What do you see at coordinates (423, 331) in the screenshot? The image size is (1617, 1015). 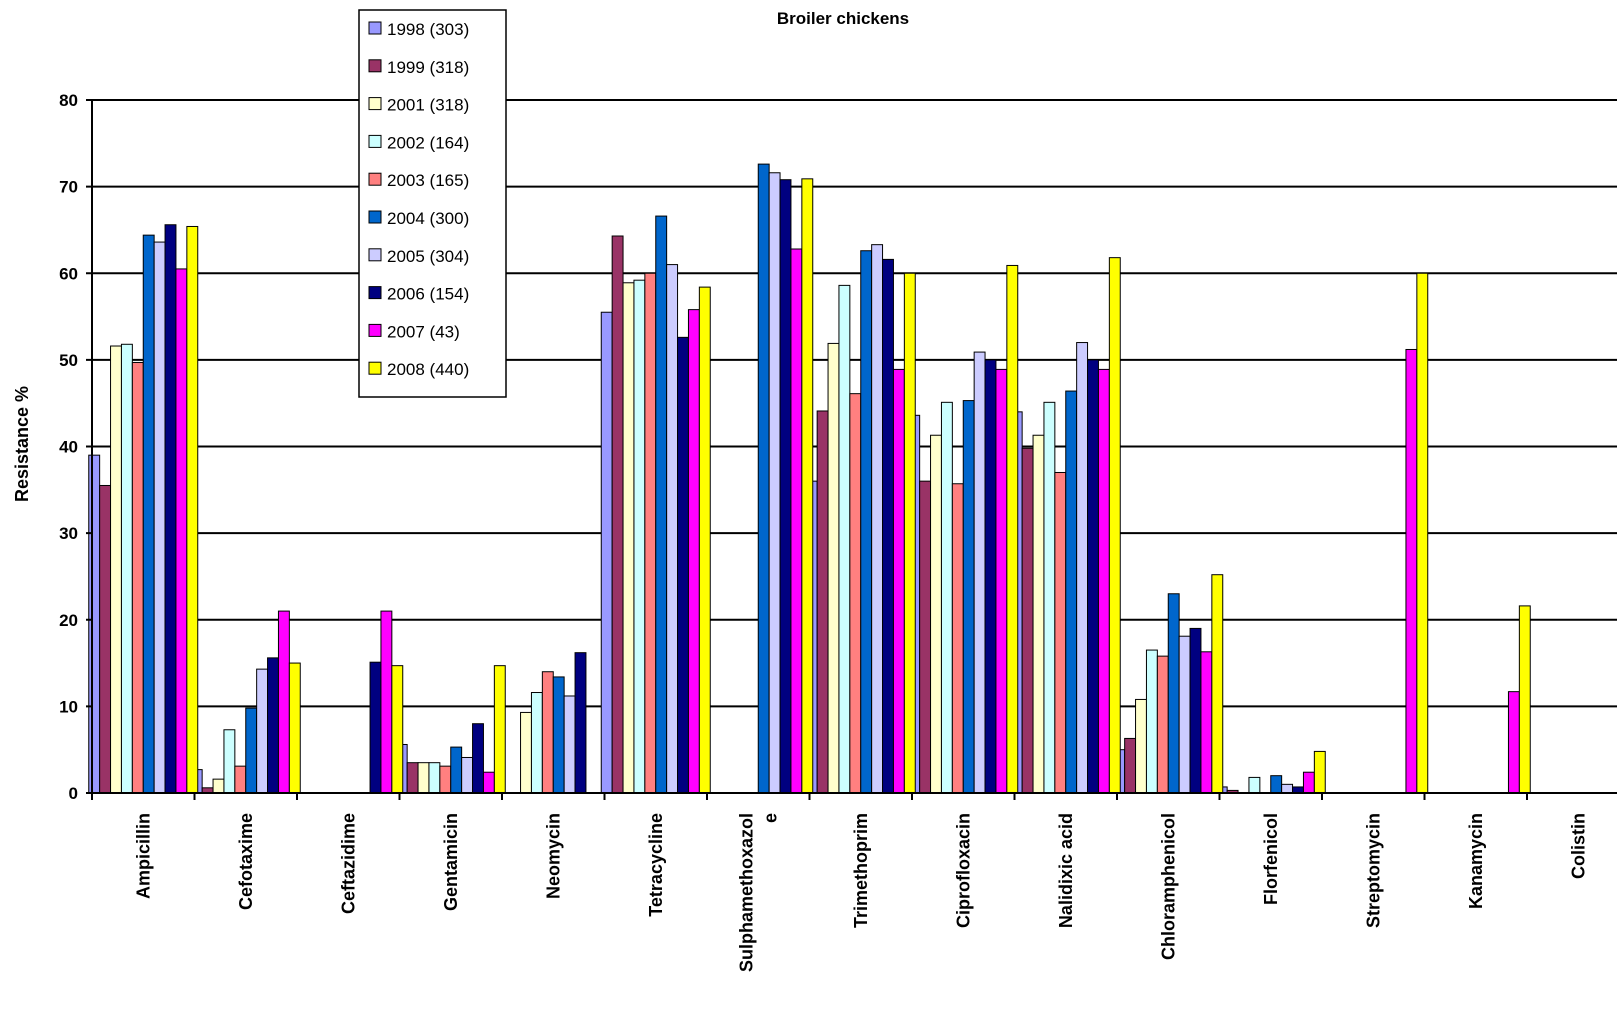 I see `legend-label-8: 2007 (43)` at bounding box center [423, 331].